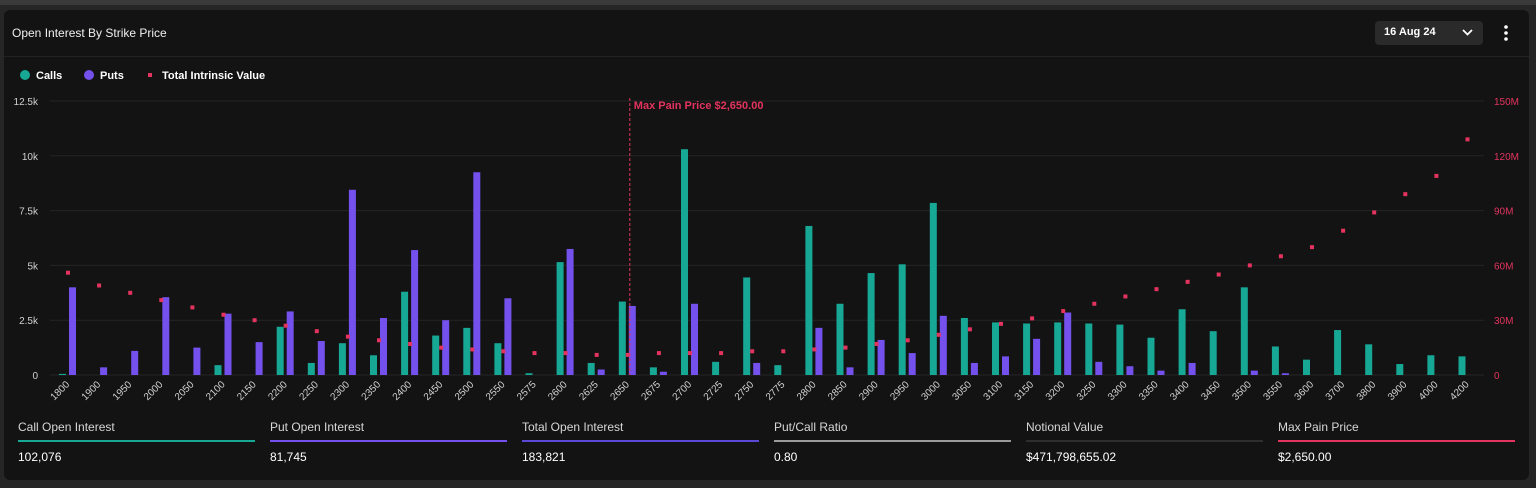 The width and height of the screenshot is (1536, 488). Describe the element at coordinates (745, 391) in the screenshot. I see `x-tick-label: 2750` at that location.